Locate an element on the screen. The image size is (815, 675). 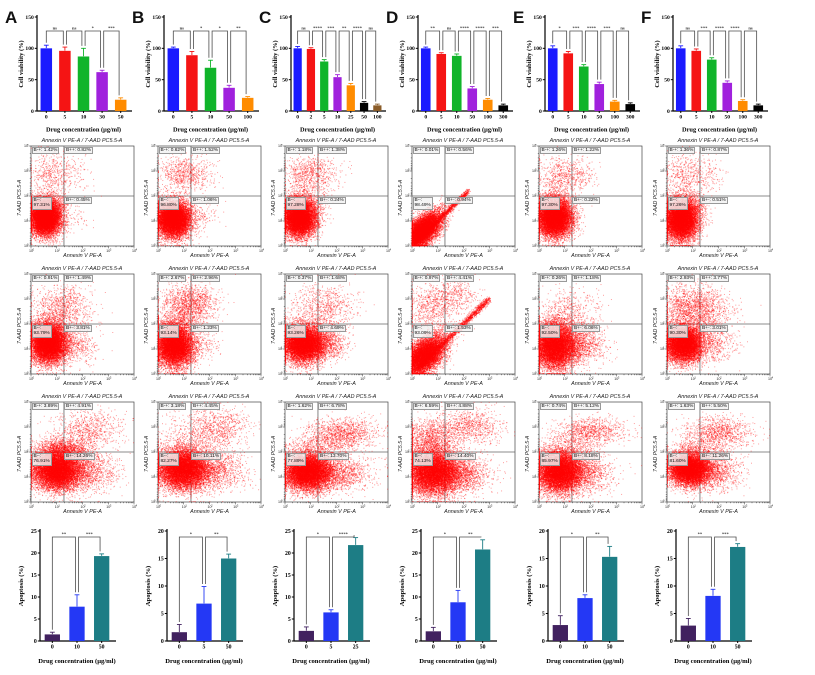
sig-label: * is located at coordinates (220, 27).